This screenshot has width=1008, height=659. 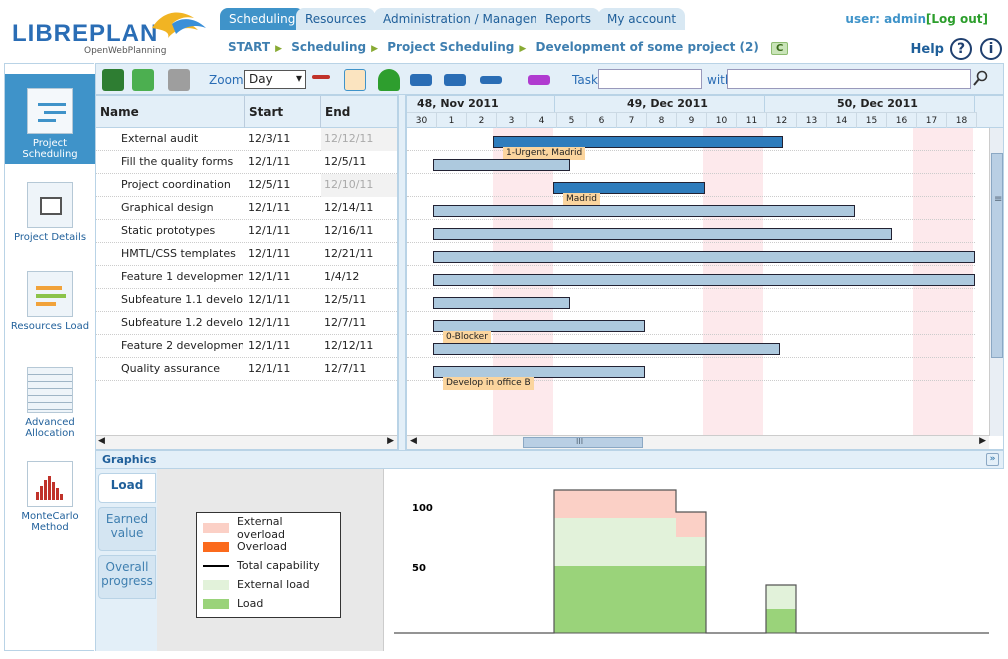 I want to click on zoom-select: Day, so click(x=275, y=79).